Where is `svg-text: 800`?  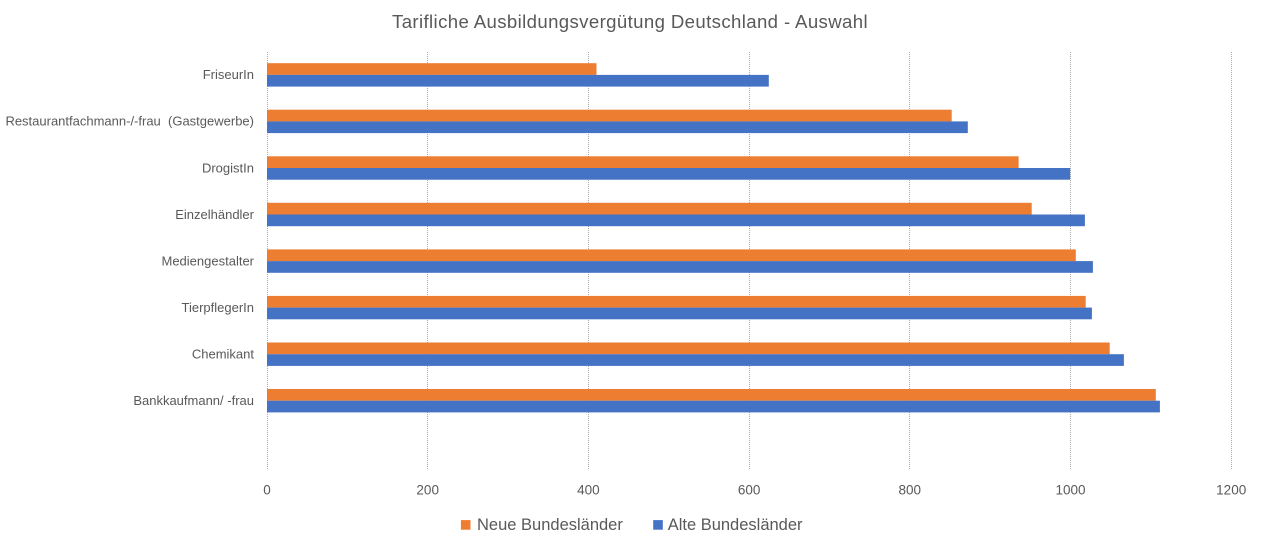 svg-text: 800 is located at coordinates (910, 490).